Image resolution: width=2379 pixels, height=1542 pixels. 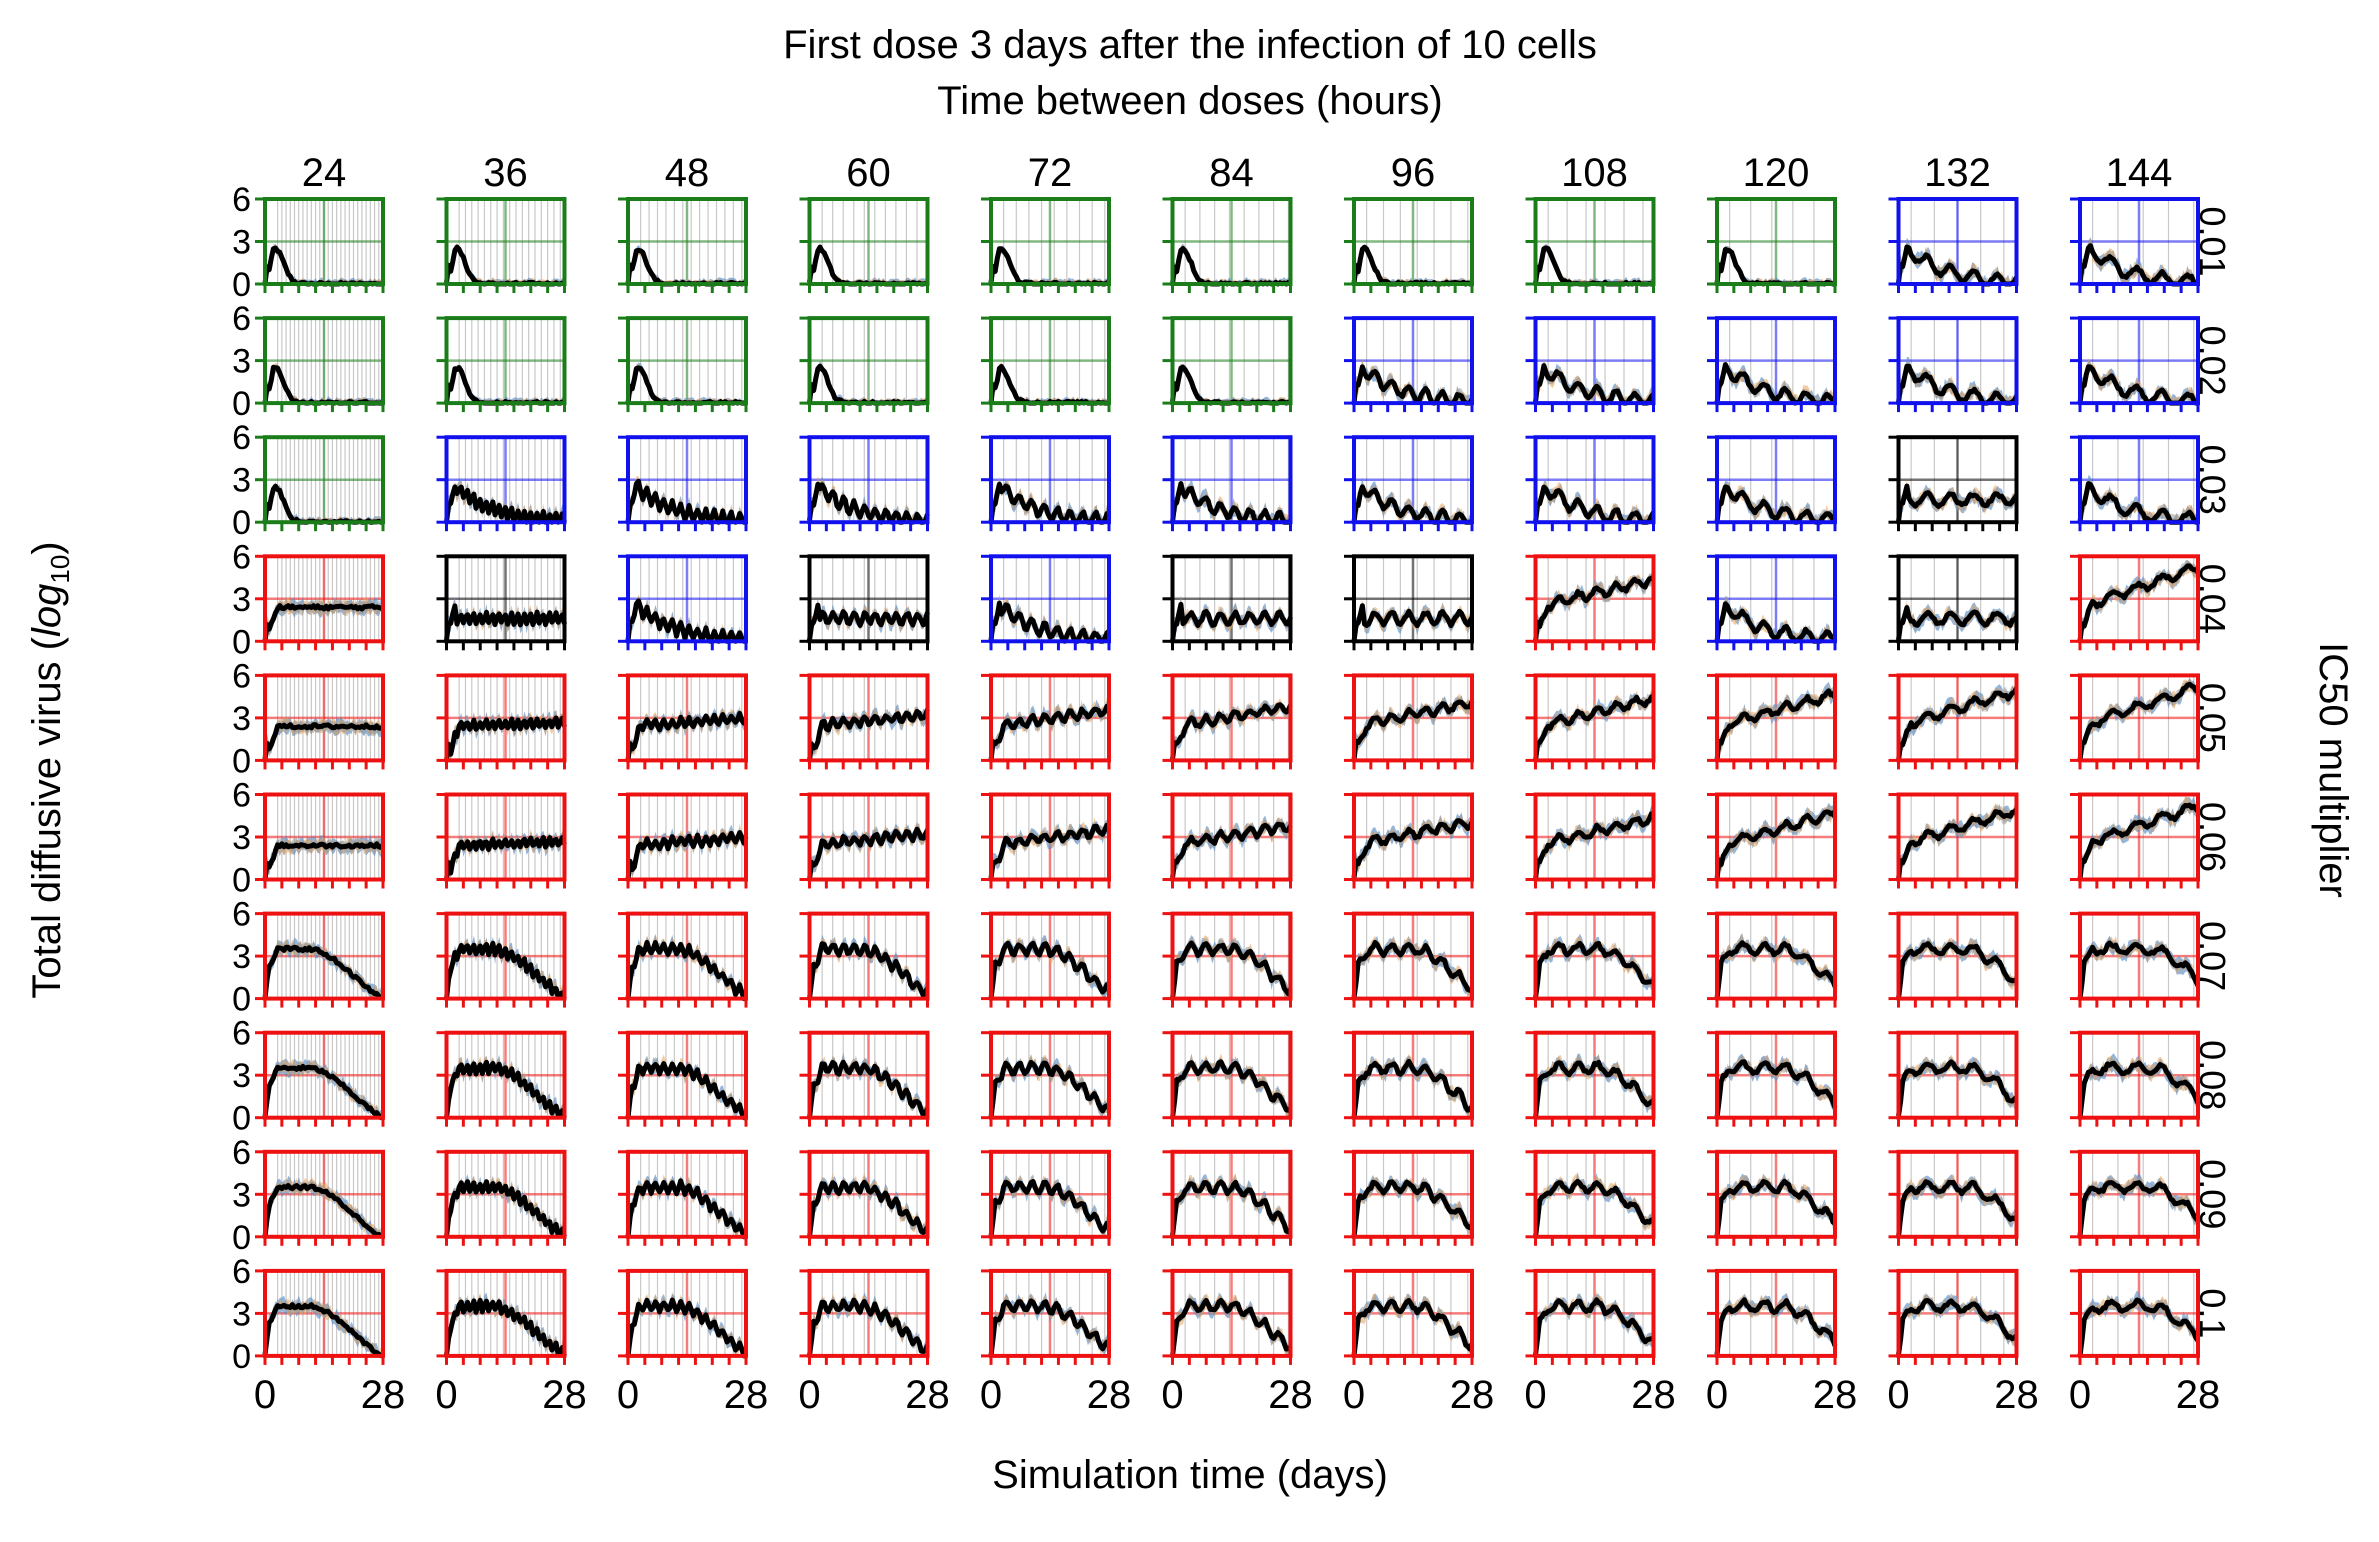 What do you see at coordinates (1189, 101) in the screenshot?
I see `chart-subtitle: Time between doses (hours)` at bounding box center [1189, 101].